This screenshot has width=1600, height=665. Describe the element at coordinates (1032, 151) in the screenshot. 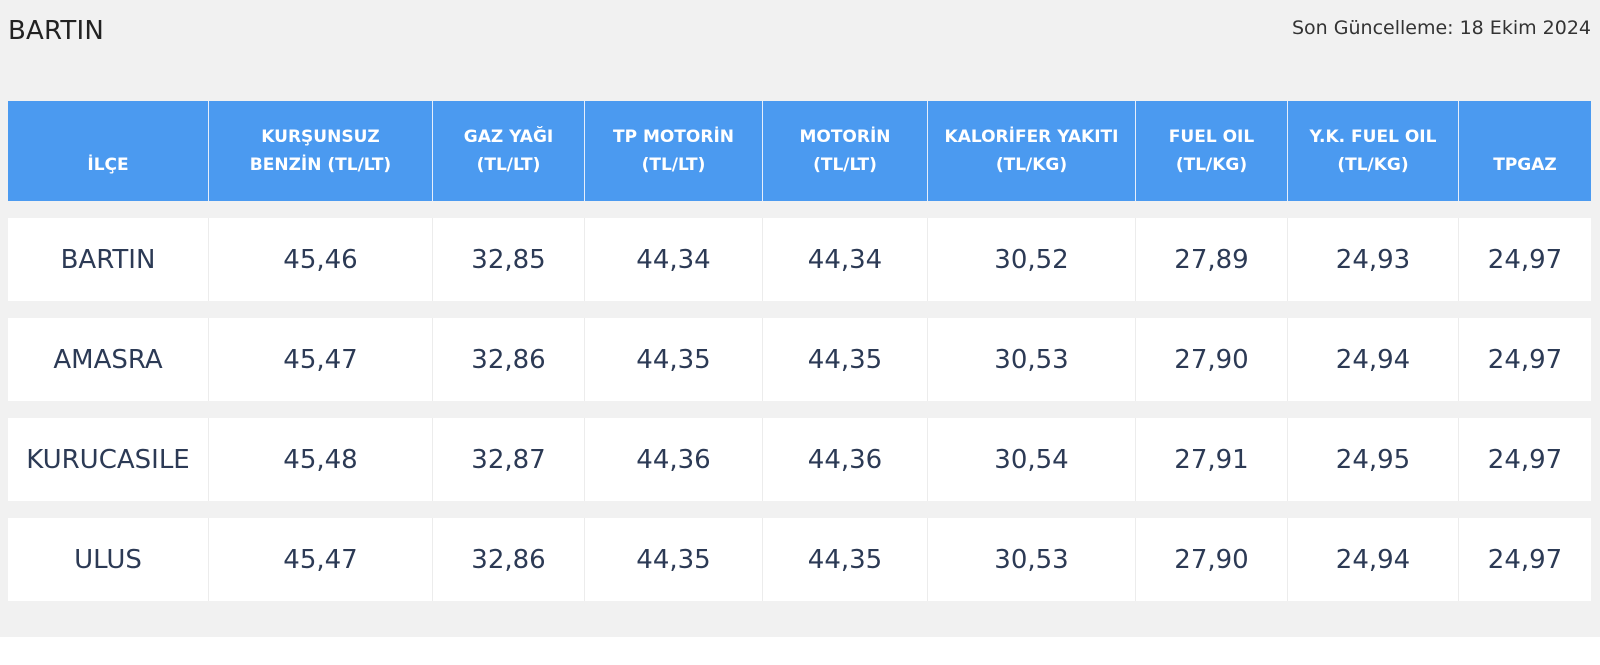

I see `column-header-heating-fuel: KALORİFER YAKITI (TL/KG)` at that location.